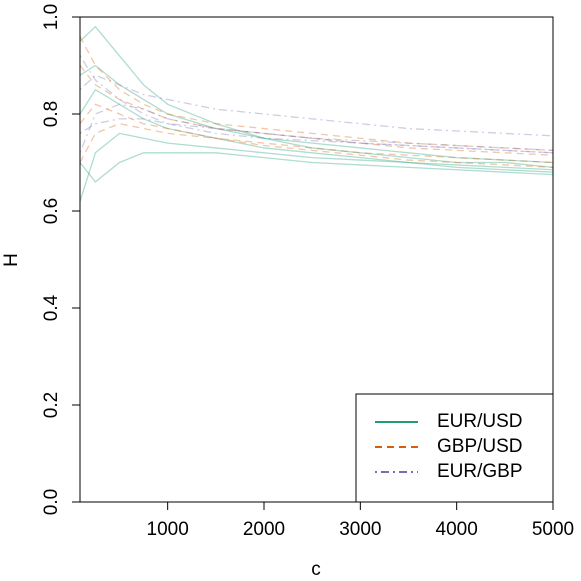  Describe the element at coordinates (316, 569) in the screenshot. I see `x-axis-label: c` at that location.